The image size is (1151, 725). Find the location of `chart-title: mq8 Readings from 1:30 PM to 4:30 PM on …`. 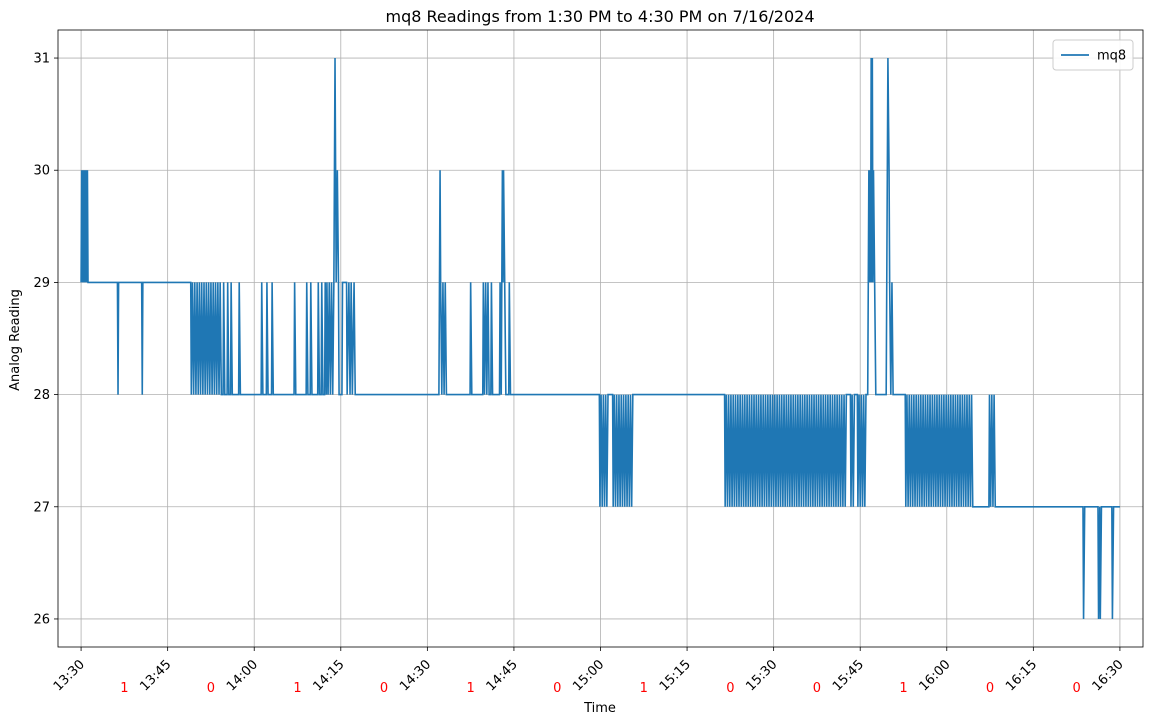

chart-title: mq8 Readings from 1:30 PM to 4:30 PM on … is located at coordinates (599, 16).